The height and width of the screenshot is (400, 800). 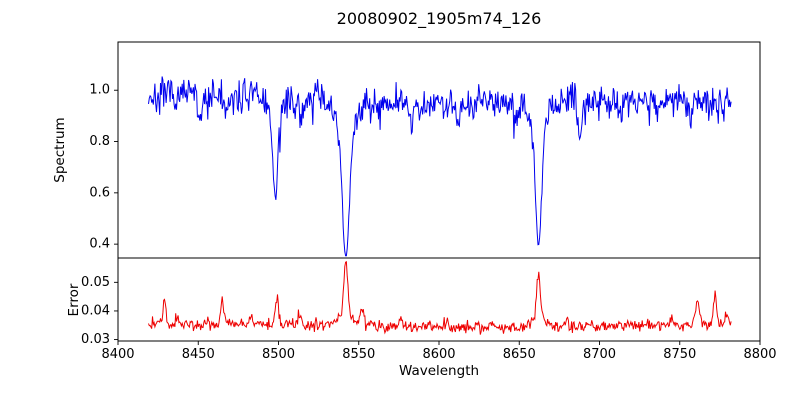 What do you see at coordinates (439, 18) in the screenshot?
I see `chart-title: 20080902_1905m74_126` at bounding box center [439, 18].